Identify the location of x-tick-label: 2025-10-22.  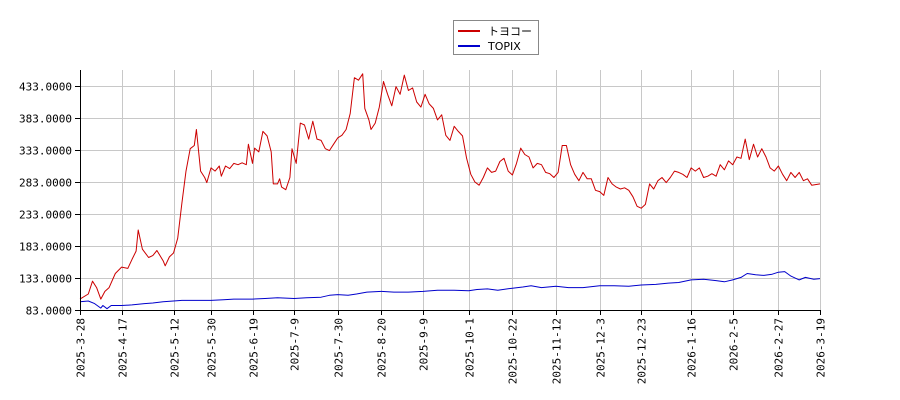
(513, 351).